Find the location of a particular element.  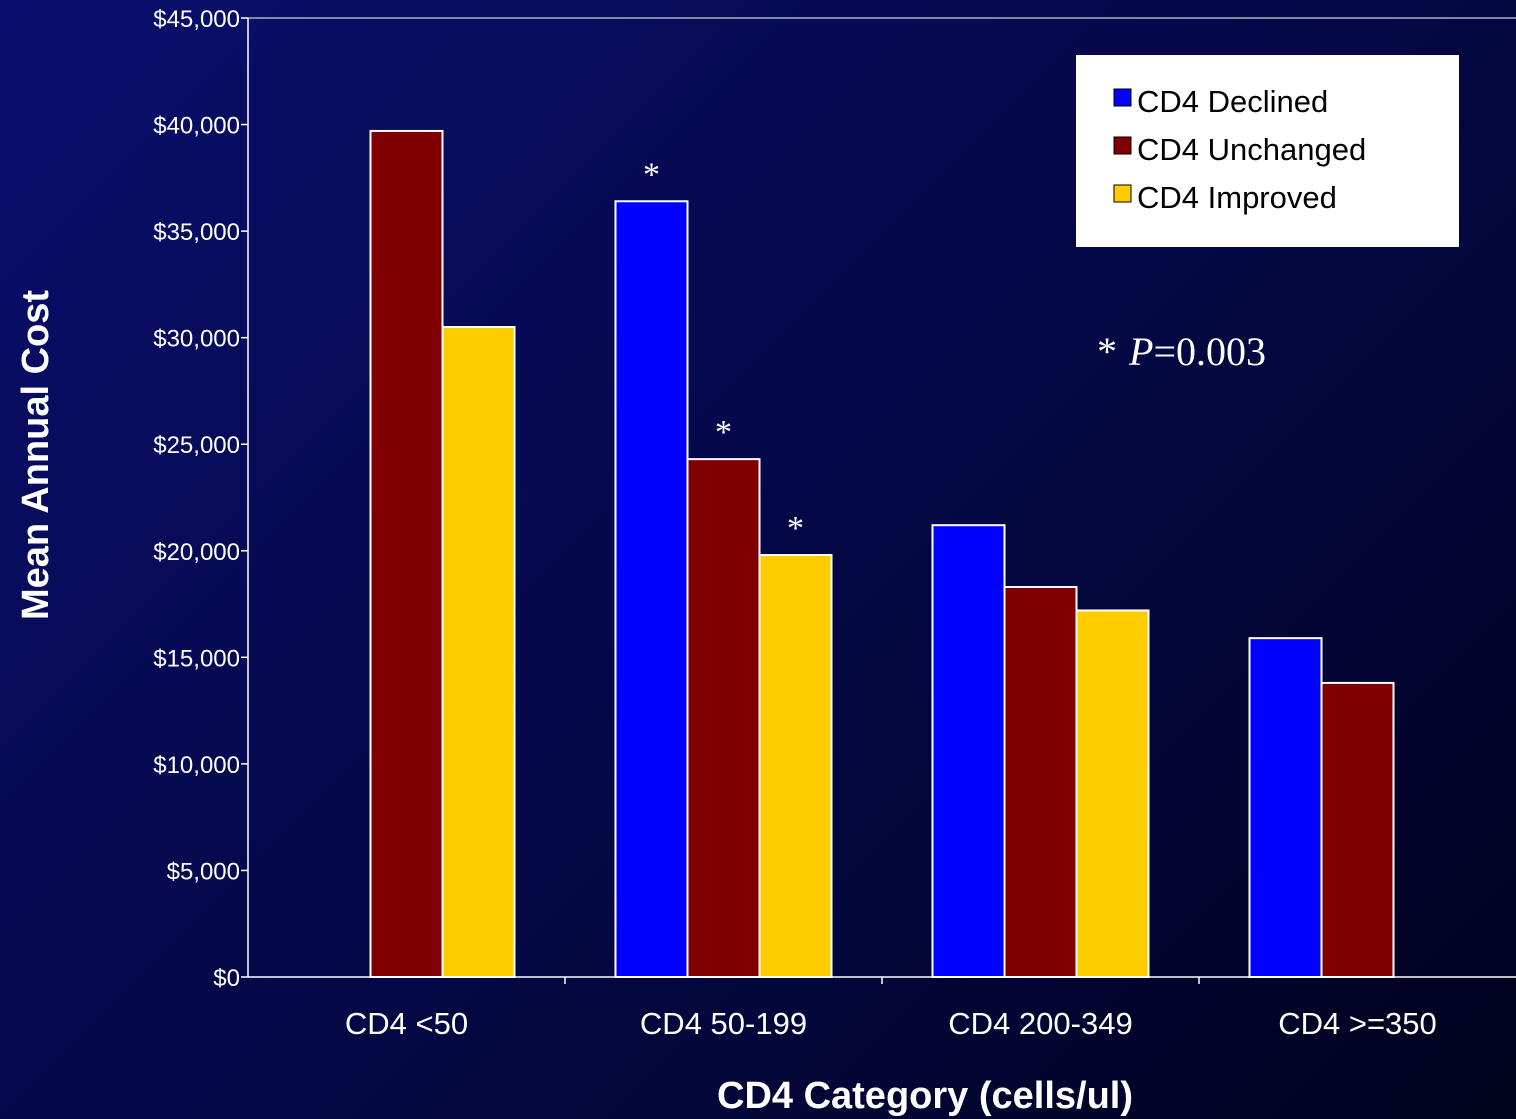

legend-box is located at coordinates (1267, 151).